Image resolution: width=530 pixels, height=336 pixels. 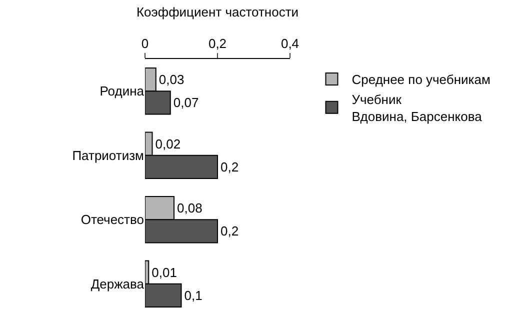 What do you see at coordinates (112, 220) in the screenshot?
I see `y-tick-label: Отечество` at bounding box center [112, 220].